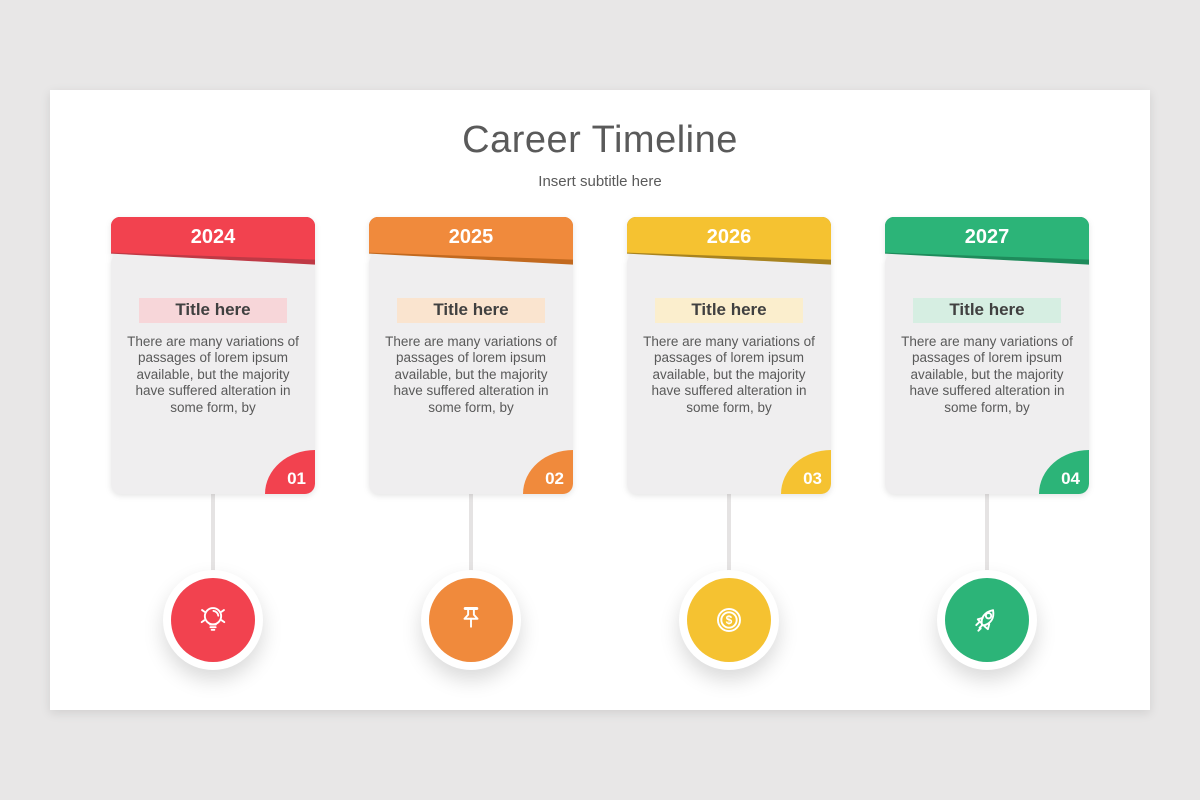  Describe the element at coordinates (600, 140) in the screenshot. I see `page-title: Career Timeline` at that location.